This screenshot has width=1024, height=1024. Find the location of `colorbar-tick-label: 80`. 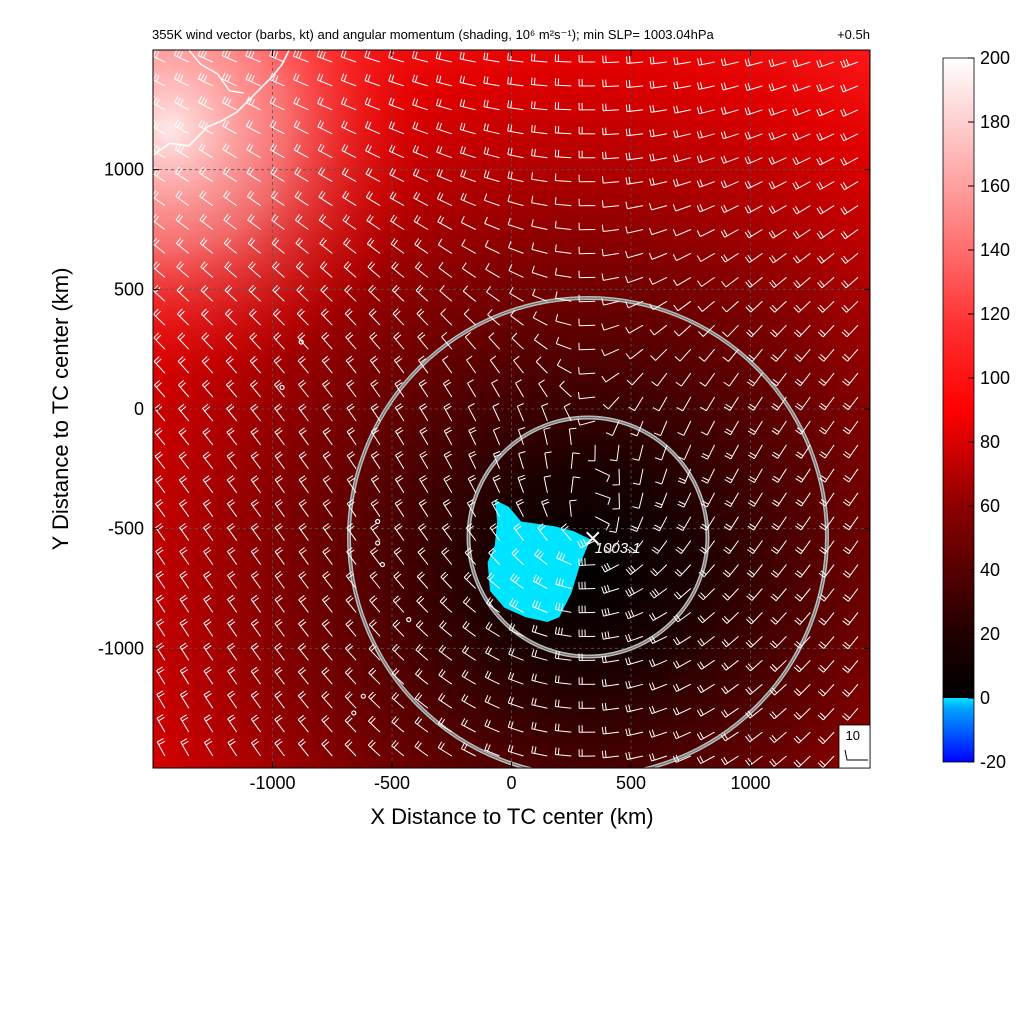

colorbar-tick-label: 80 is located at coordinates (990, 442).